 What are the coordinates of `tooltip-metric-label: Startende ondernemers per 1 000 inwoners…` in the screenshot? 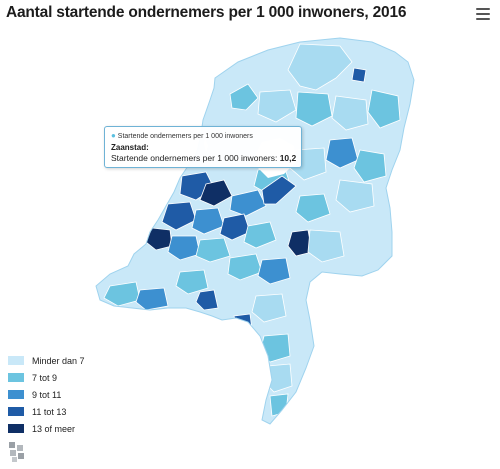 It's located at (194, 158).